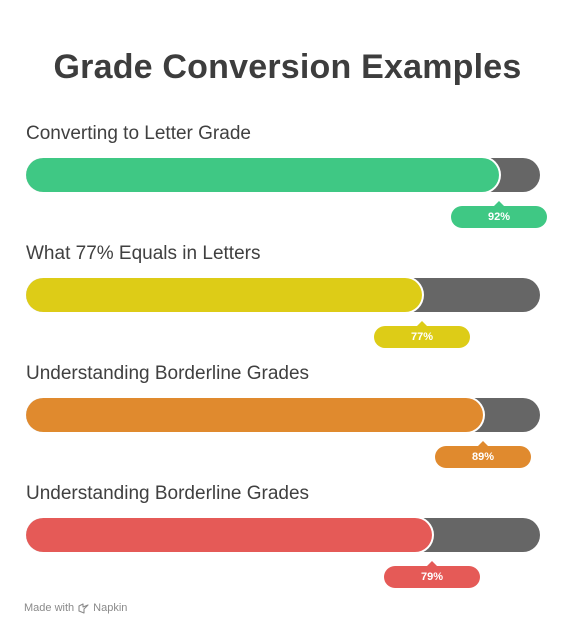  Describe the element at coordinates (138, 133) in the screenshot. I see `bar-label: Converting to Letter Grade` at that location.